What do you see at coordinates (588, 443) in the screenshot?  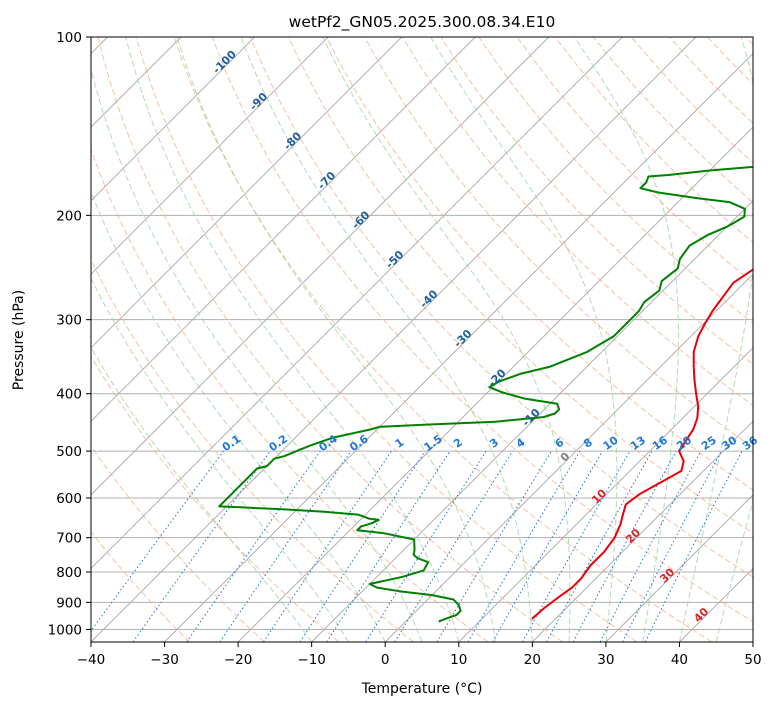 I see `mixing-ratio-label: 8` at bounding box center [588, 443].